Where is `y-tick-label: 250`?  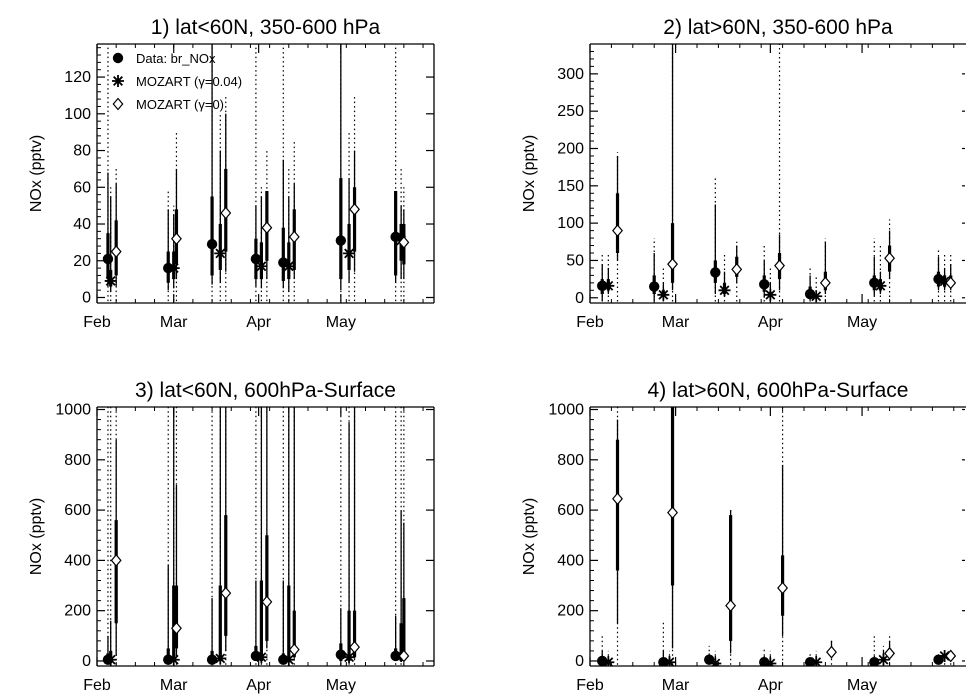
y-tick-label: 250 is located at coordinates (570, 111).